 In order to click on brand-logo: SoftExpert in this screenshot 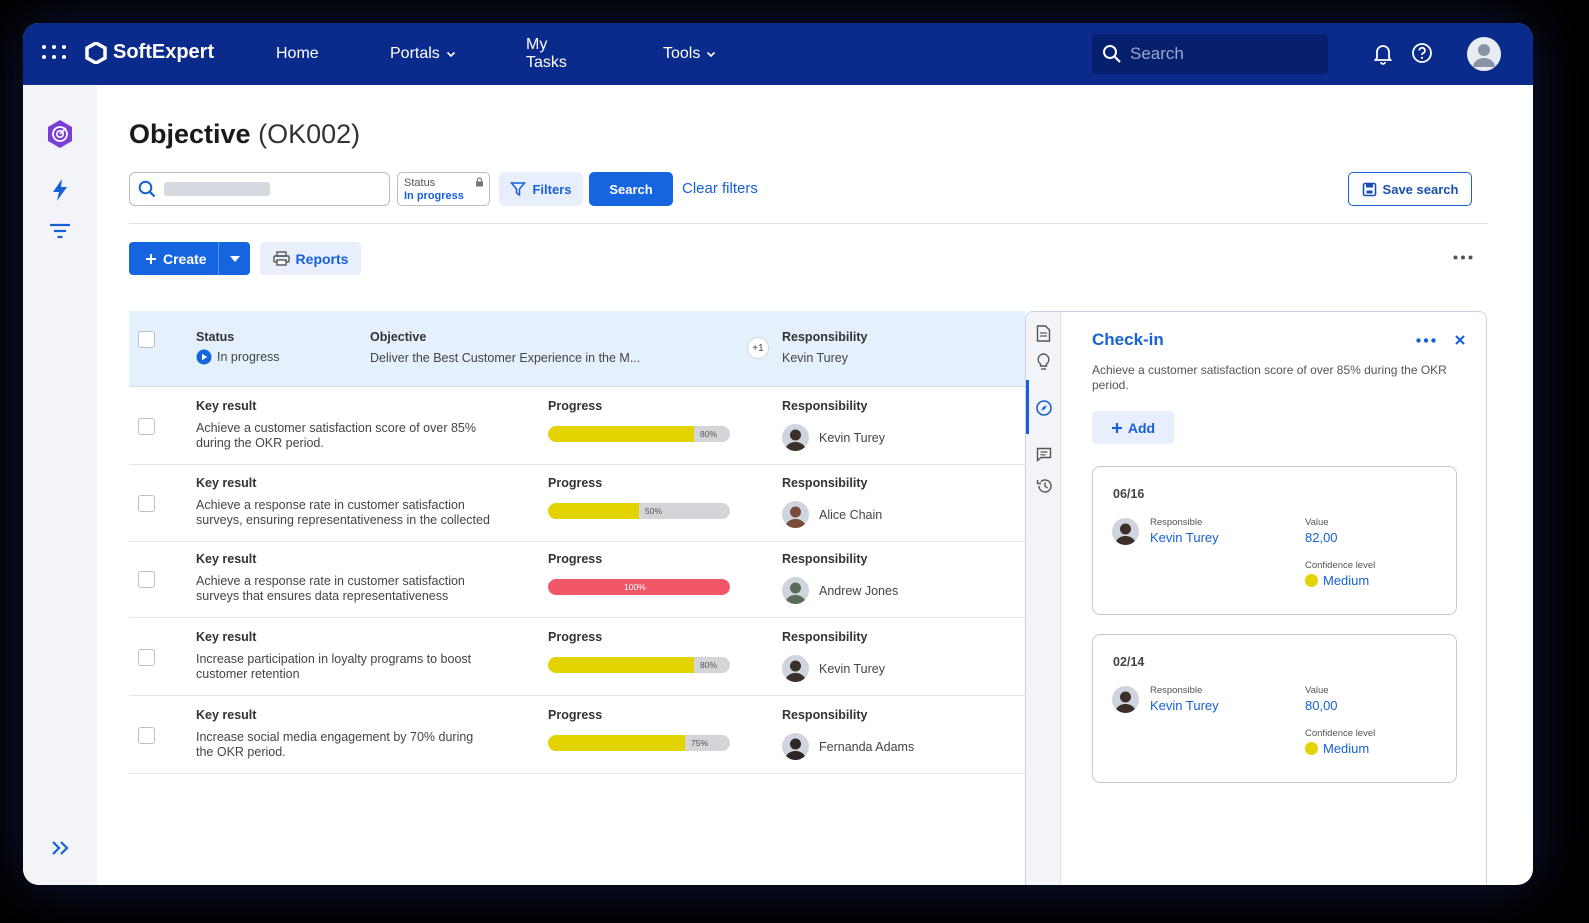, I will do `click(149, 52)`.